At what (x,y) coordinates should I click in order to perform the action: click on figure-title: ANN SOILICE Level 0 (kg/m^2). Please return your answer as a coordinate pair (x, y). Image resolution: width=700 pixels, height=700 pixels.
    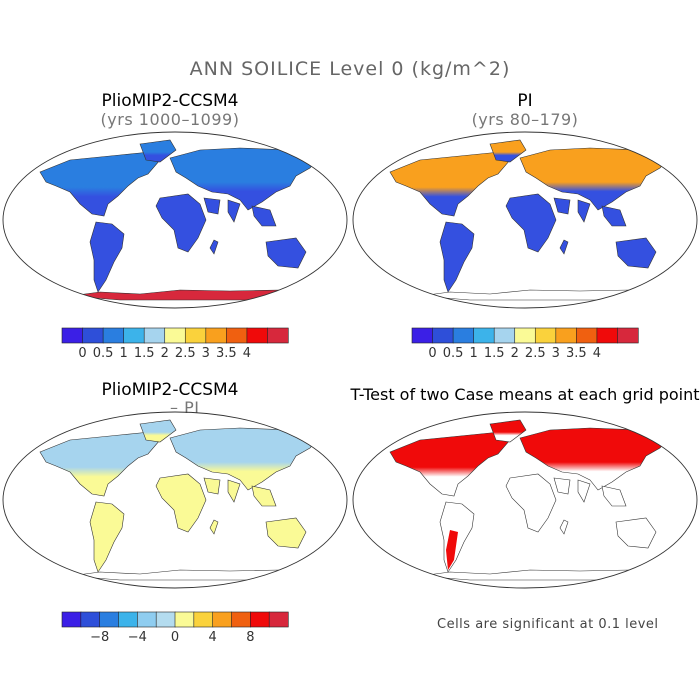
    Looking at the image, I should click on (350, 69).